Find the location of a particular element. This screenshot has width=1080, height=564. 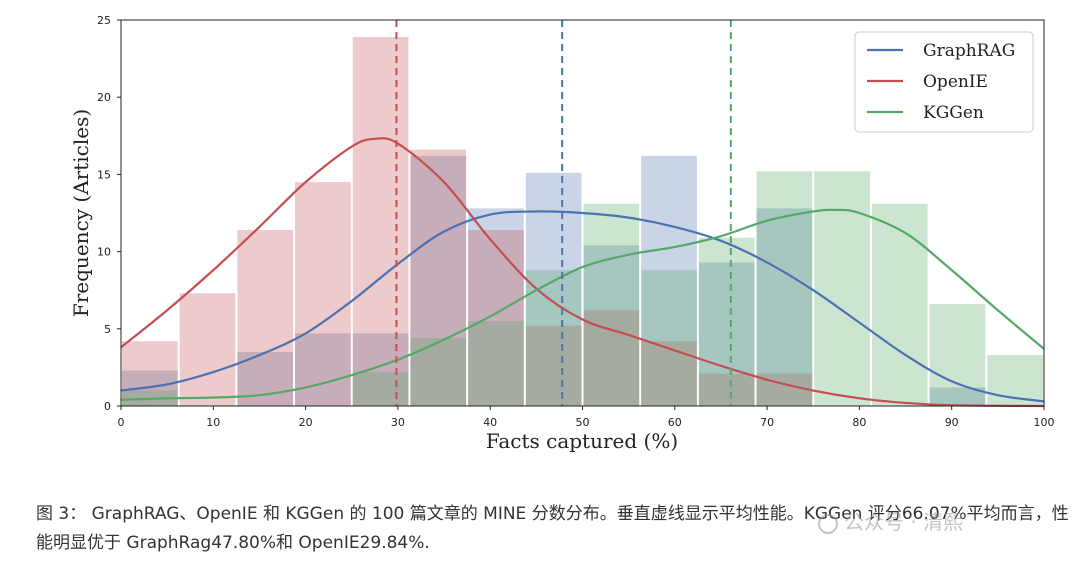

legend: GraphRAG OpenIE KGGen is located at coordinates (944, 82).